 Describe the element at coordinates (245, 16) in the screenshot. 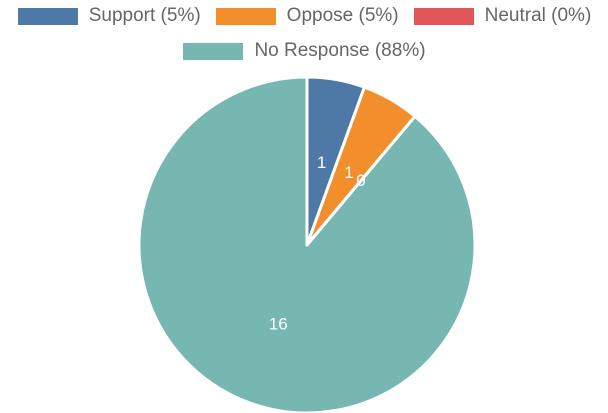

I see `legend-swatch-oppose` at that location.